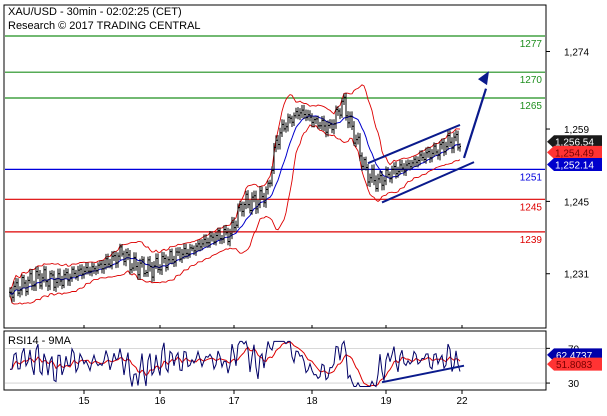 The image size is (607, 416). Describe the element at coordinates (576, 202) in the screenshot. I see `y-tick-label-2: 1,245` at that location.